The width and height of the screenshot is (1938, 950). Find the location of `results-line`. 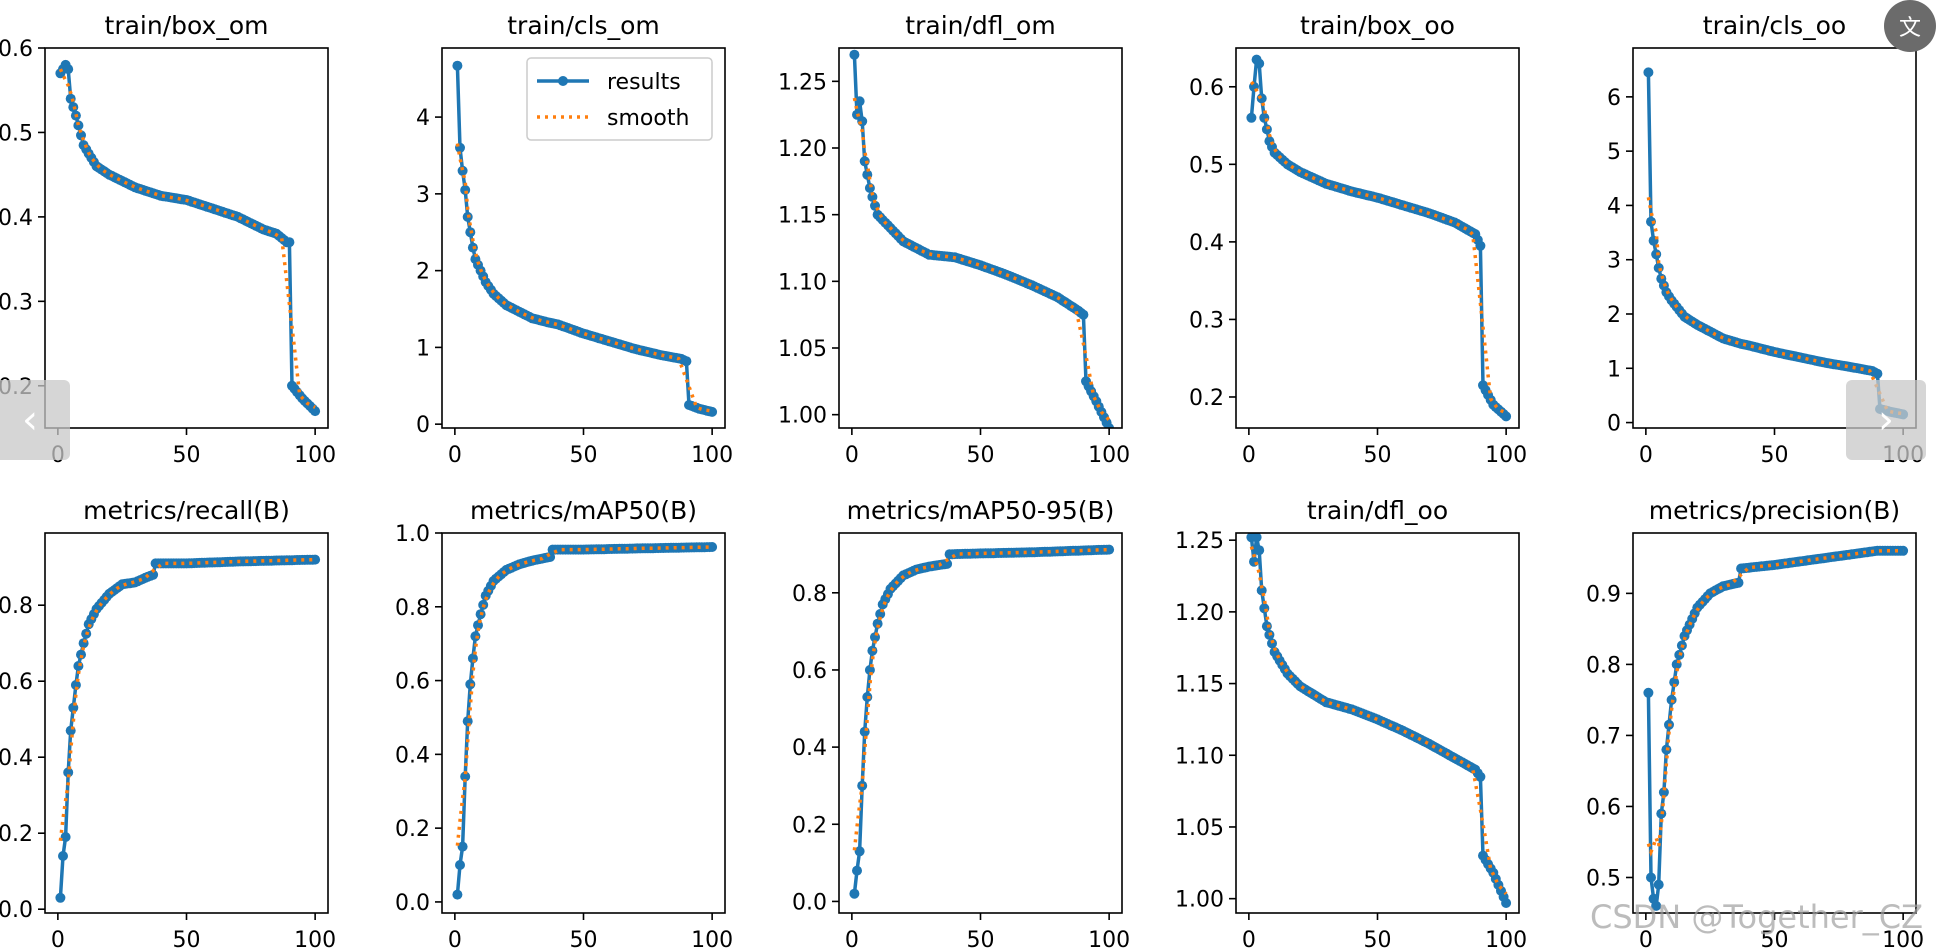

results-line is located at coordinates (1378, 237).